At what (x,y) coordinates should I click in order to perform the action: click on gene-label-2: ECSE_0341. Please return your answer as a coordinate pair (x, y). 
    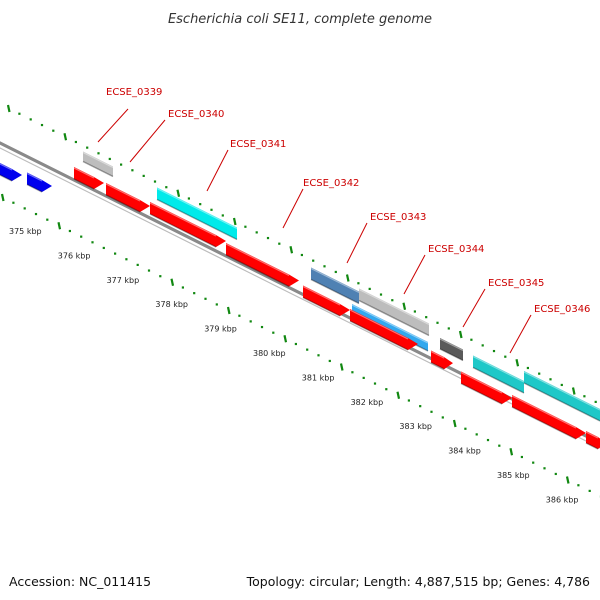
    Looking at the image, I should click on (258, 144).